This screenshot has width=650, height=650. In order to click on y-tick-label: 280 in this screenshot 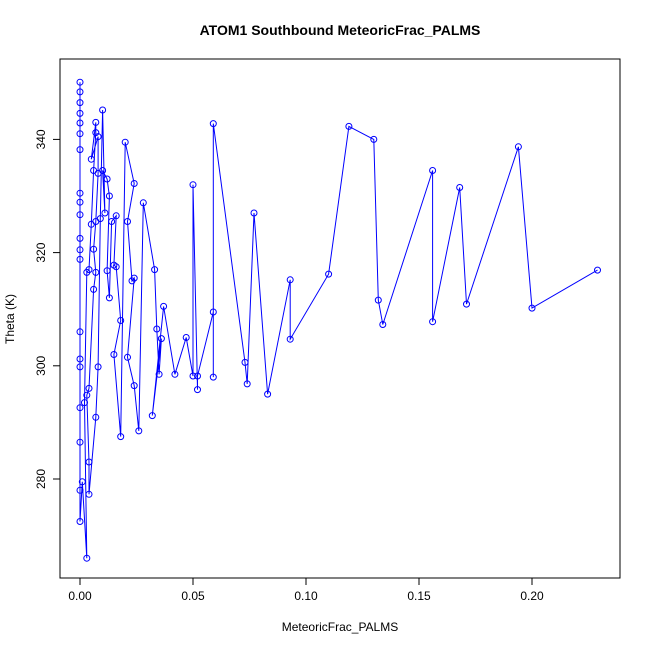, I will do `click(41, 479)`.